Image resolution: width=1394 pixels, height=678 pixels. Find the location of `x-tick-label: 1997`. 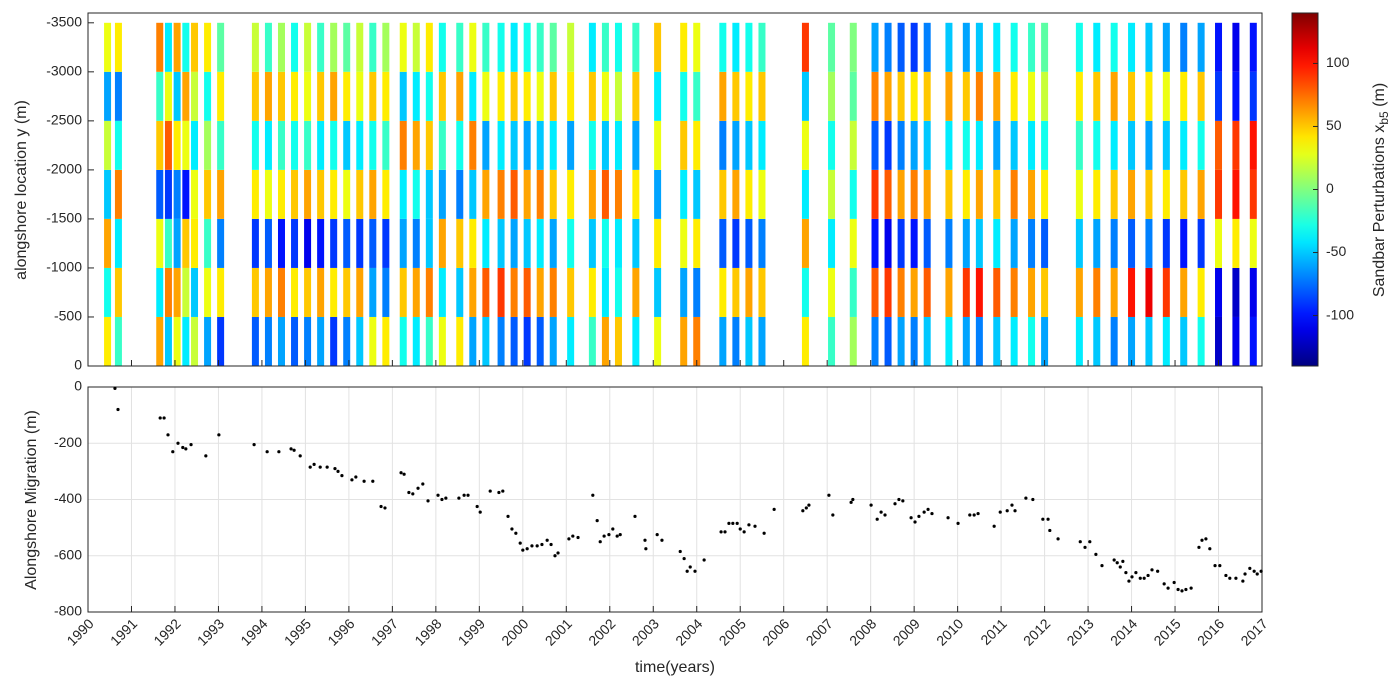

x-tick-label: 1997 is located at coordinates (384, 631).